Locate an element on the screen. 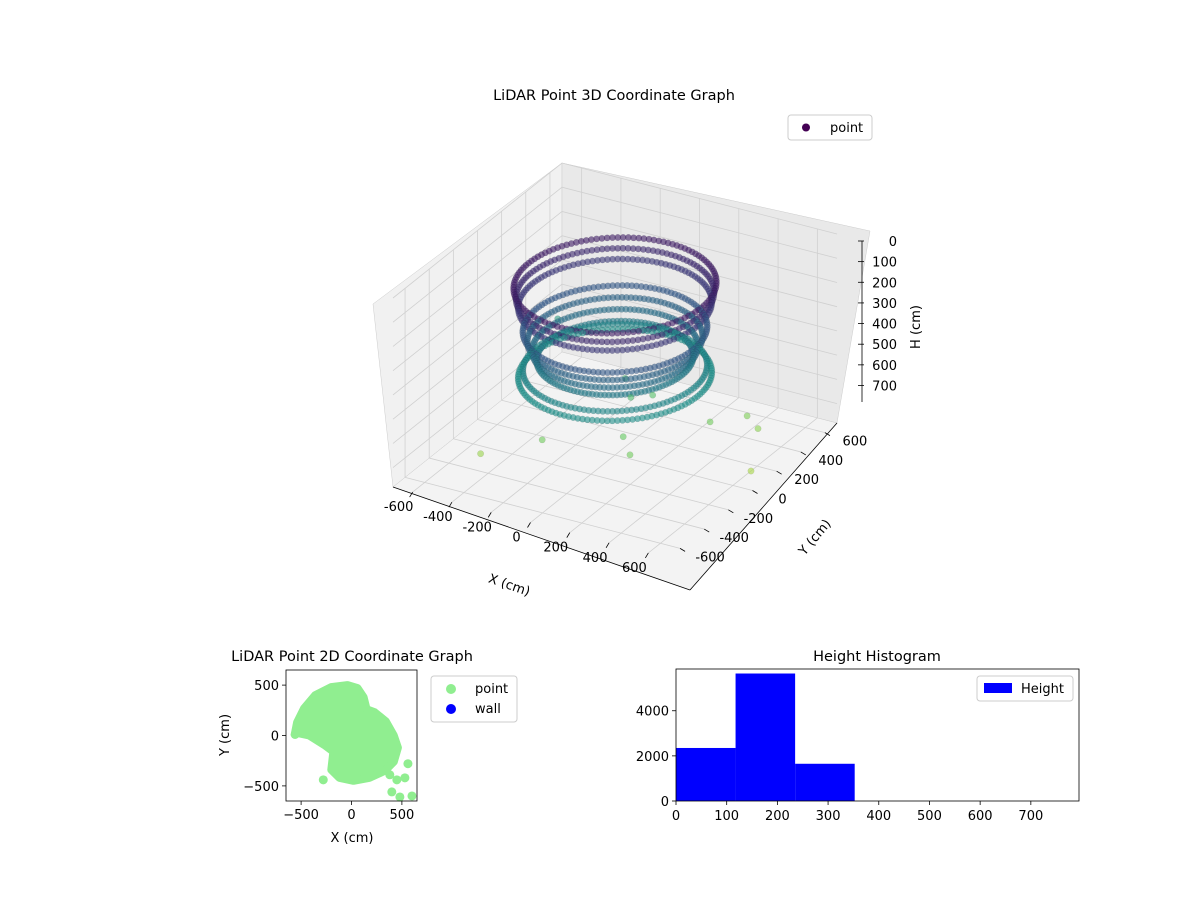  plot3d-legend-marker is located at coordinates (806, 127).